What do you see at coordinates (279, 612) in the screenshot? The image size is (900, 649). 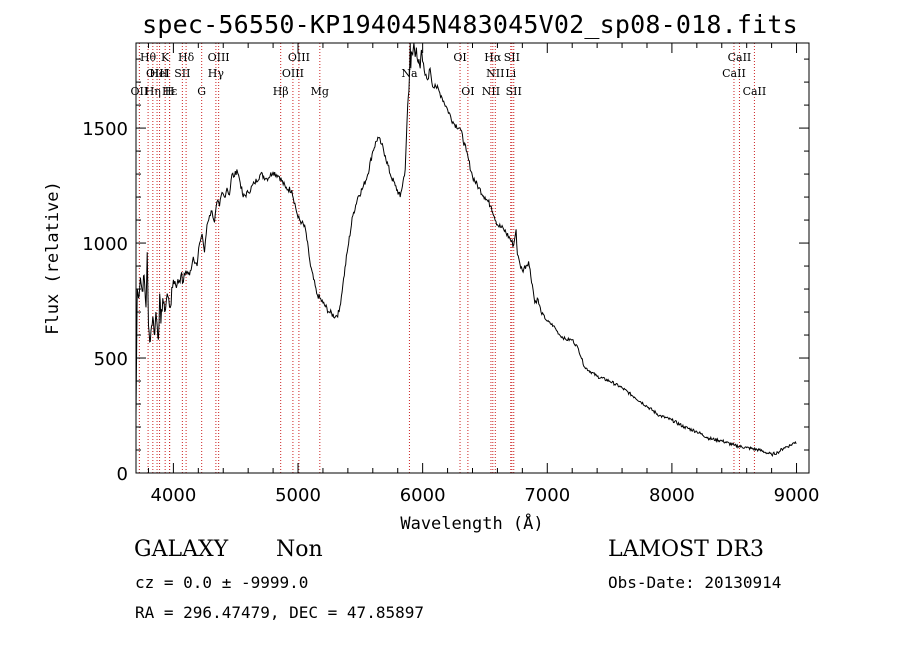 I see `ra-dec: RA = 296.47479, DEC = 47.85897` at bounding box center [279, 612].